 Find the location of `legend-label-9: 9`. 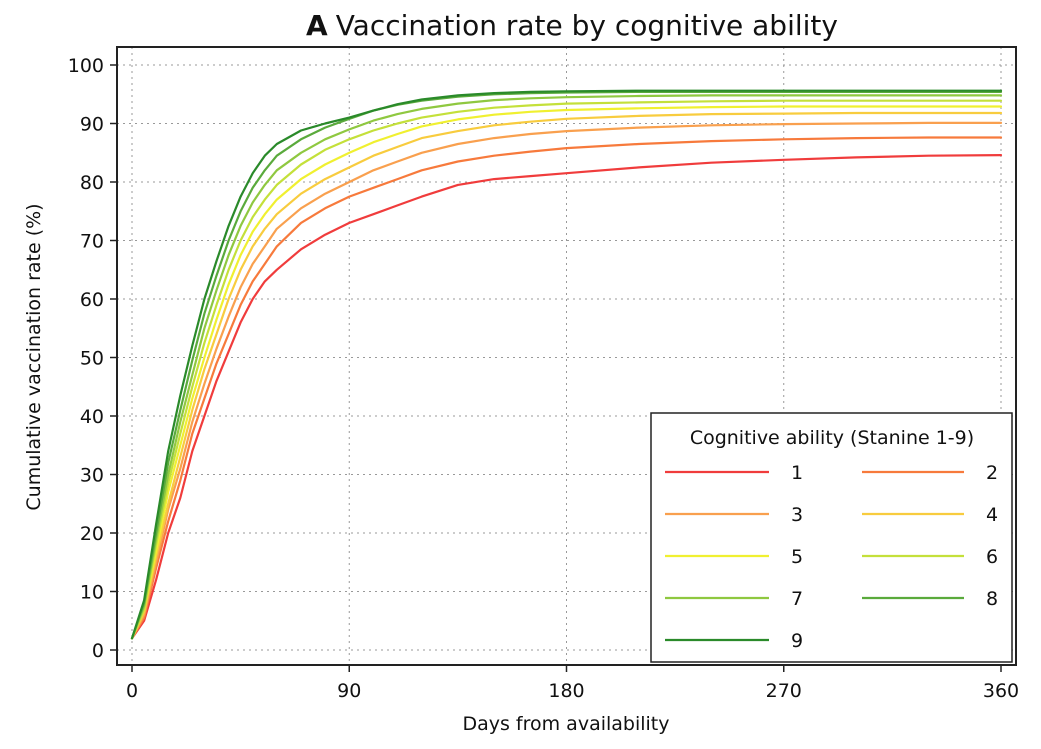

legend-label-9: 9 is located at coordinates (797, 641).